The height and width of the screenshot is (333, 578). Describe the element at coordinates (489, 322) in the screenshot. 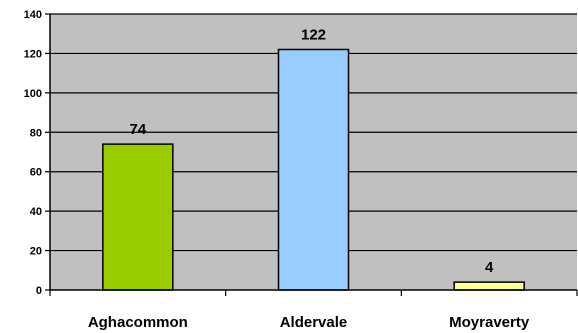

I see `x-category-label: Moyraverty` at that location.